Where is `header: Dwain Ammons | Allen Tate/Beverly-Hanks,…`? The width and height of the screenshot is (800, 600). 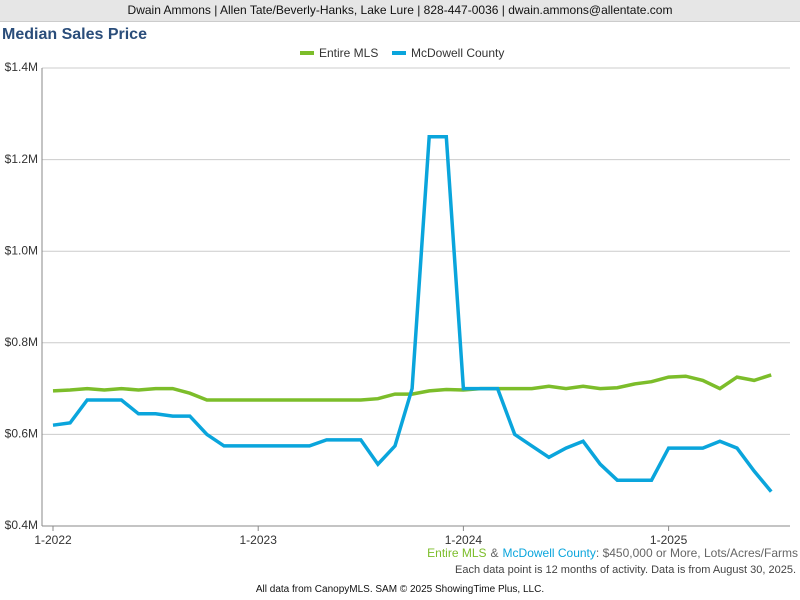
header: Dwain Ammons | Allen Tate/Beverly-Hanks,… is located at coordinates (400, 11).